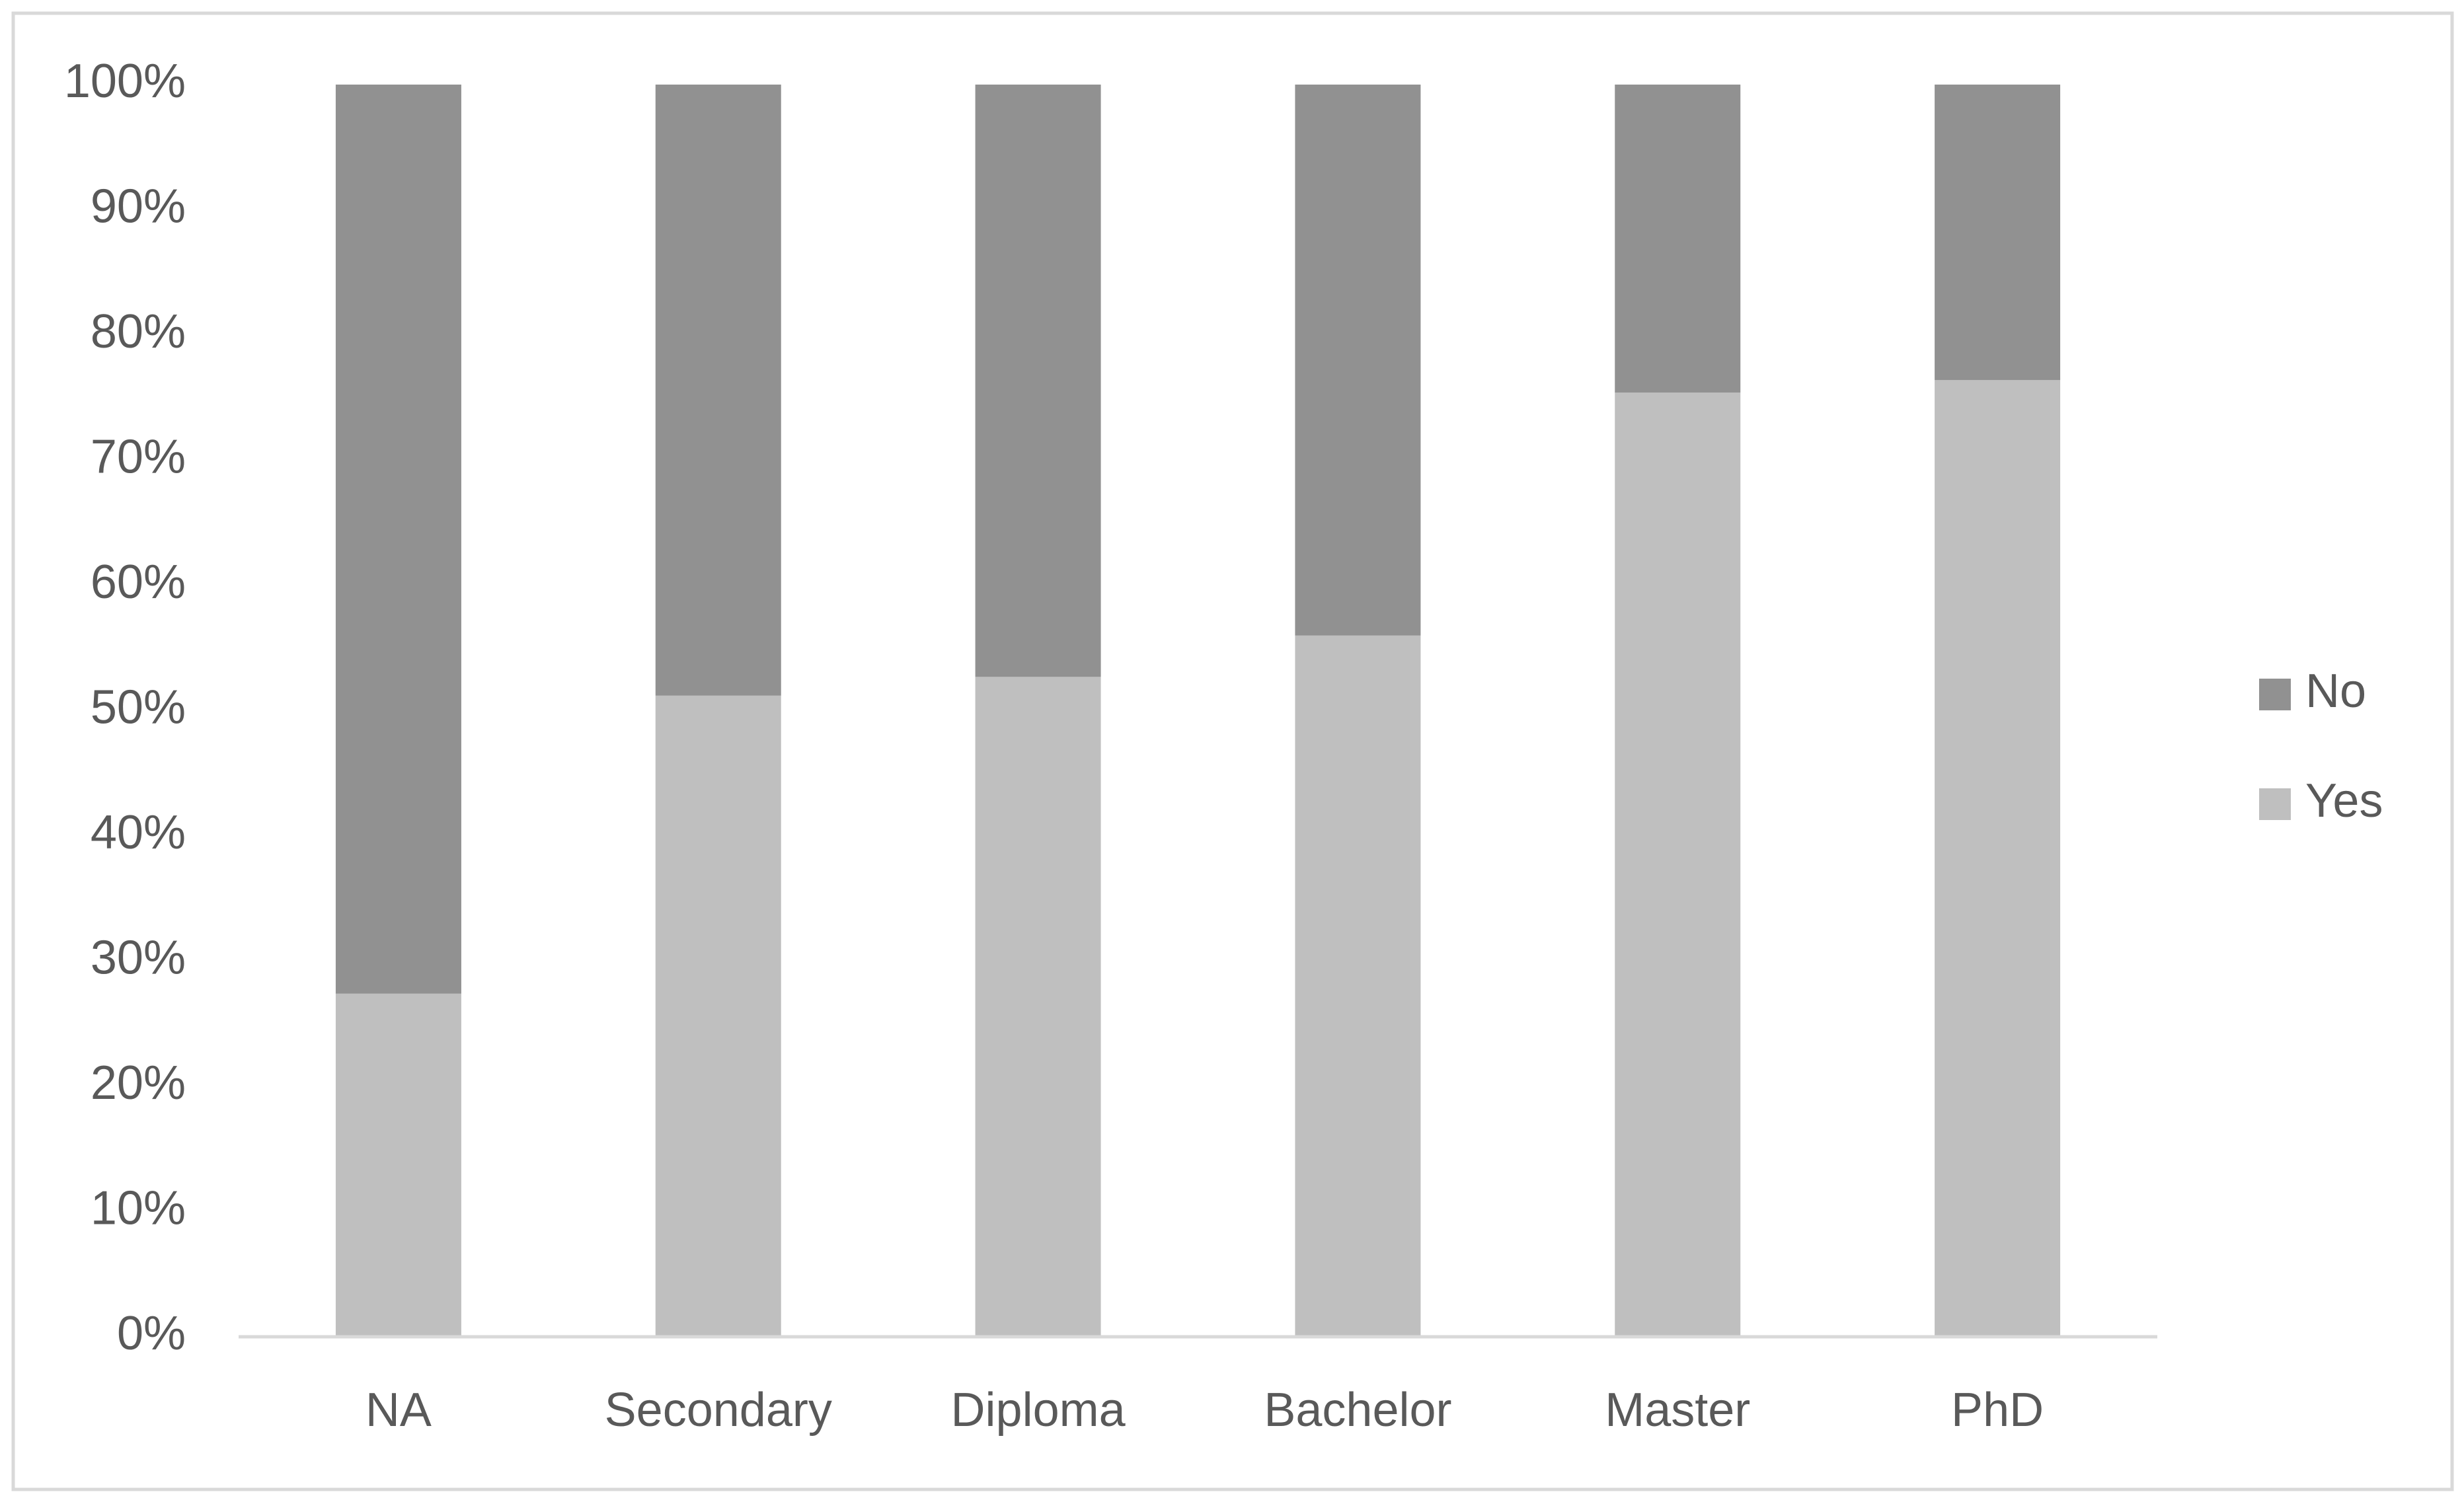  What do you see at coordinates (138, 1083) in the screenshot?
I see `y-tick-label: 20%` at bounding box center [138, 1083].